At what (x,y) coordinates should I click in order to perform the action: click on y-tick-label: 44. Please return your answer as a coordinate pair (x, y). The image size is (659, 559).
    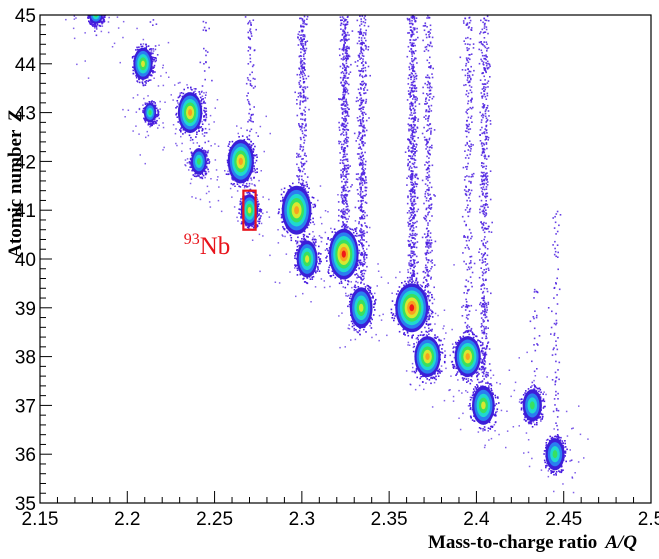
    Looking at the image, I should click on (26, 65).